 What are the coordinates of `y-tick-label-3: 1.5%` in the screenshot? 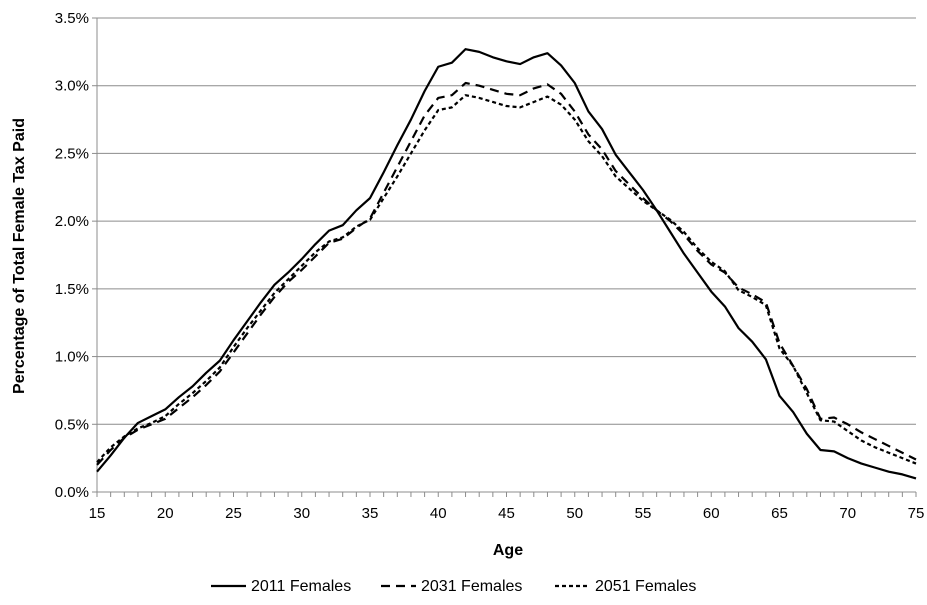 It's located at (72, 289).